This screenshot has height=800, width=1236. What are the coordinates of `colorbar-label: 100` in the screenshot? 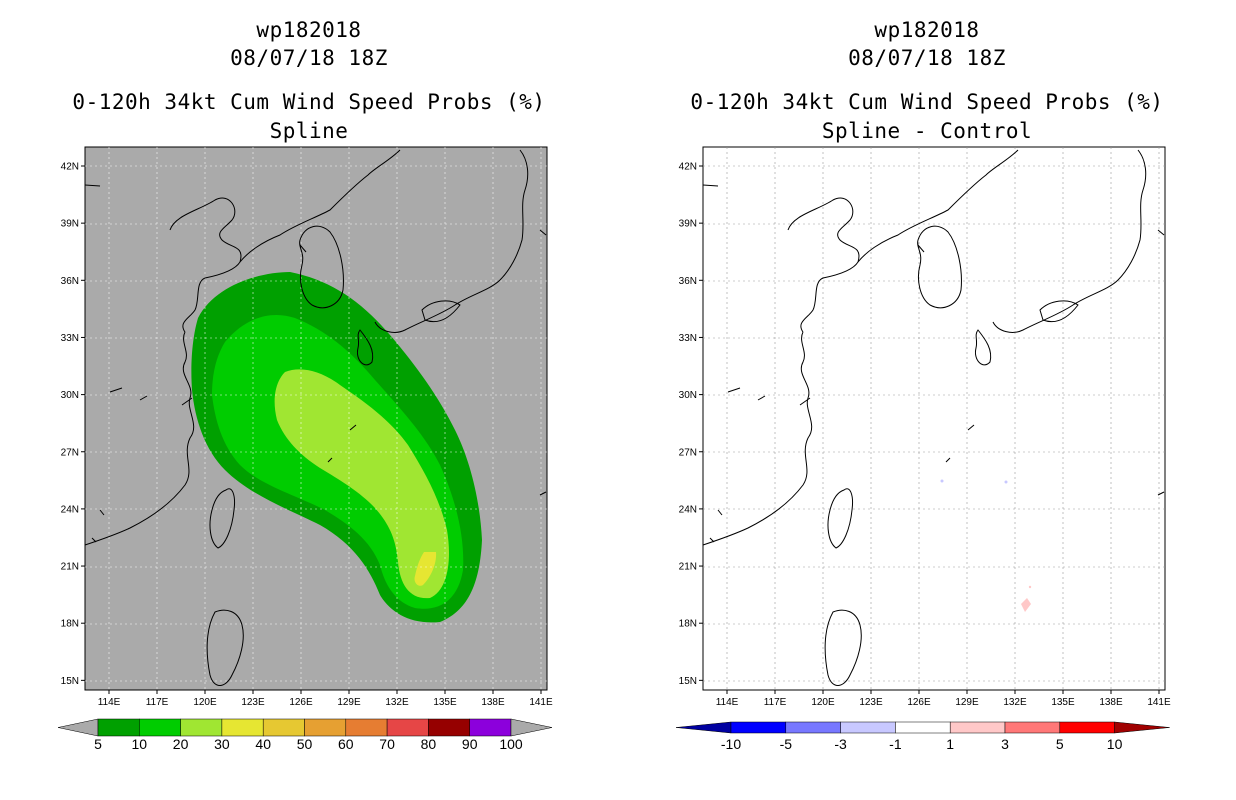 It's located at (511, 744).